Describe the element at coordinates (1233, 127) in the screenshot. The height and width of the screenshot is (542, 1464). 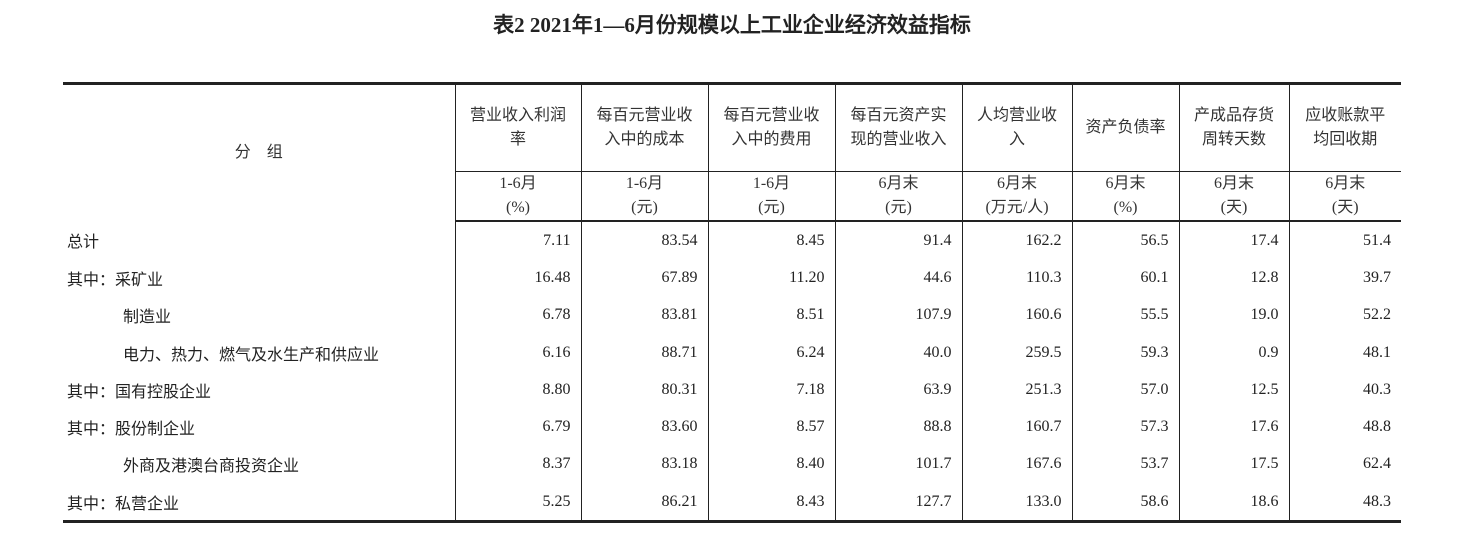
I see `column-header: 产成品存货周转天数` at that location.